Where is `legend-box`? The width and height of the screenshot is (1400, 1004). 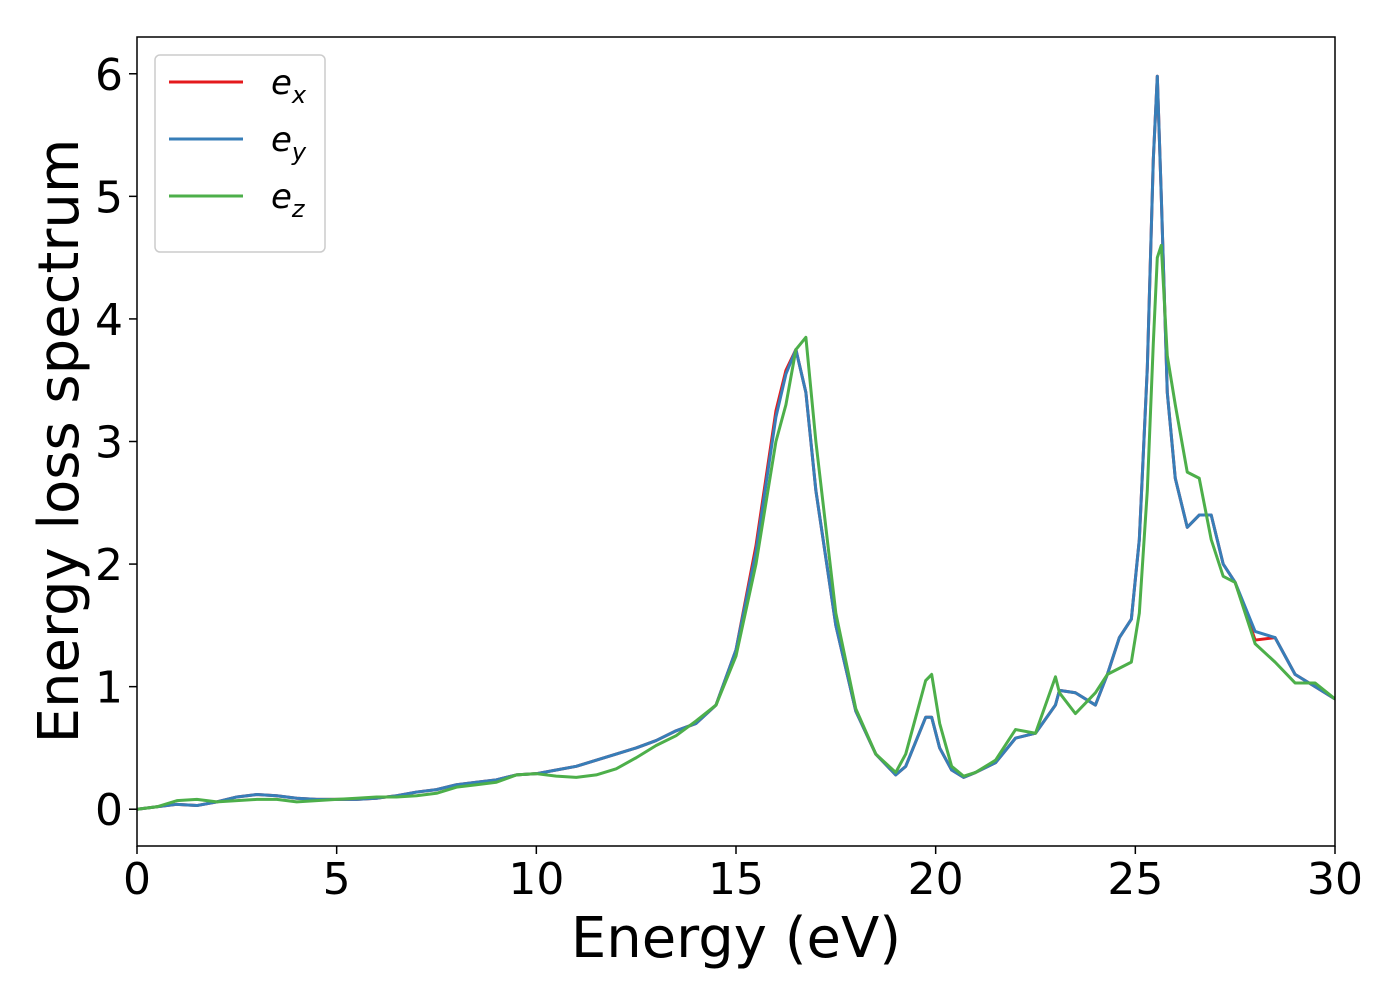 legend-box is located at coordinates (240, 153).